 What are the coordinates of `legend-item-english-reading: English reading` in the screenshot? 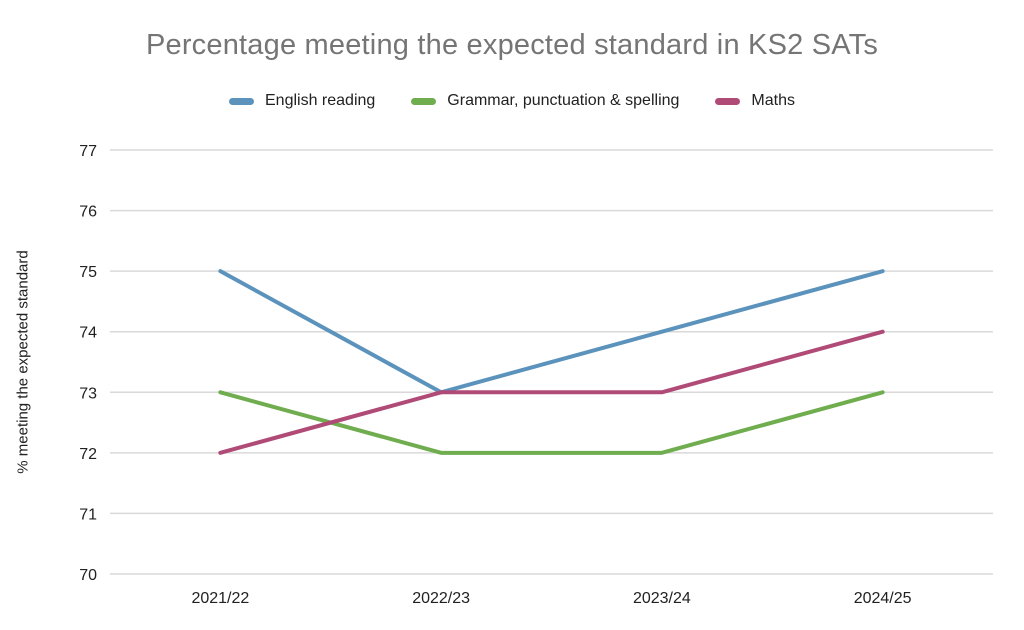 It's located at (302, 101).